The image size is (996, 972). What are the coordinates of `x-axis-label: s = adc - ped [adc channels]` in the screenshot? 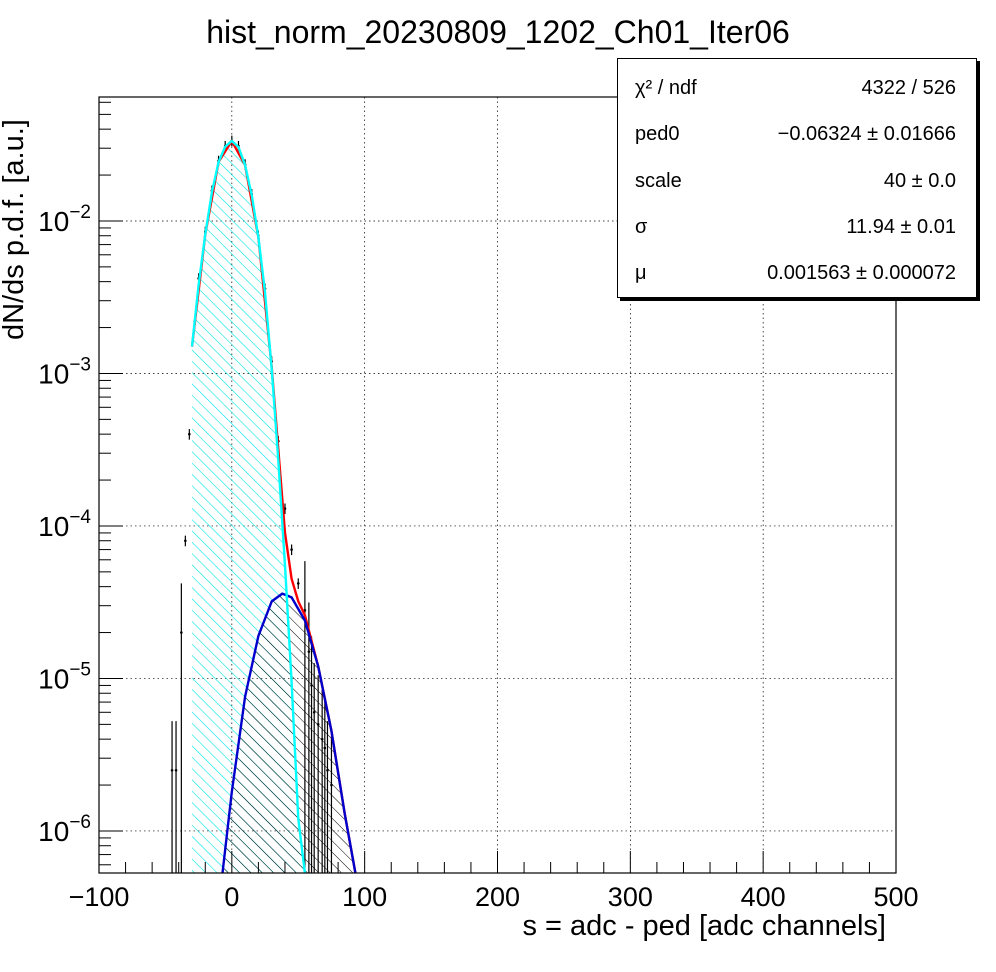 It's located at (704, 926).